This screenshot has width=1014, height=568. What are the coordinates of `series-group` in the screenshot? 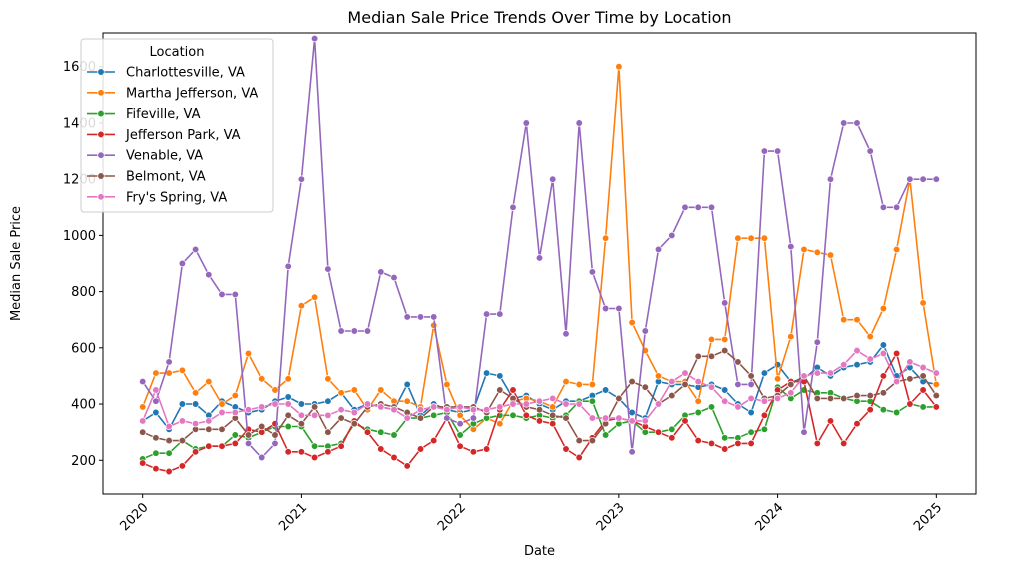 It's located at (539, 388).